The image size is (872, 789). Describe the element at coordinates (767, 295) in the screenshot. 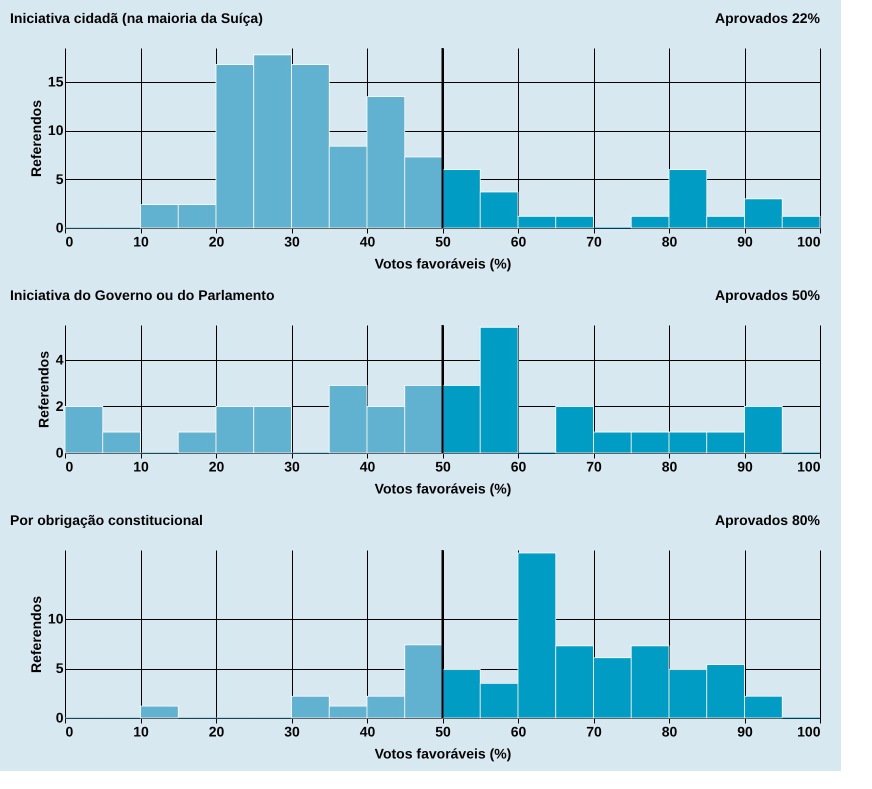

I see `text: Aprovados 50%` at that location.